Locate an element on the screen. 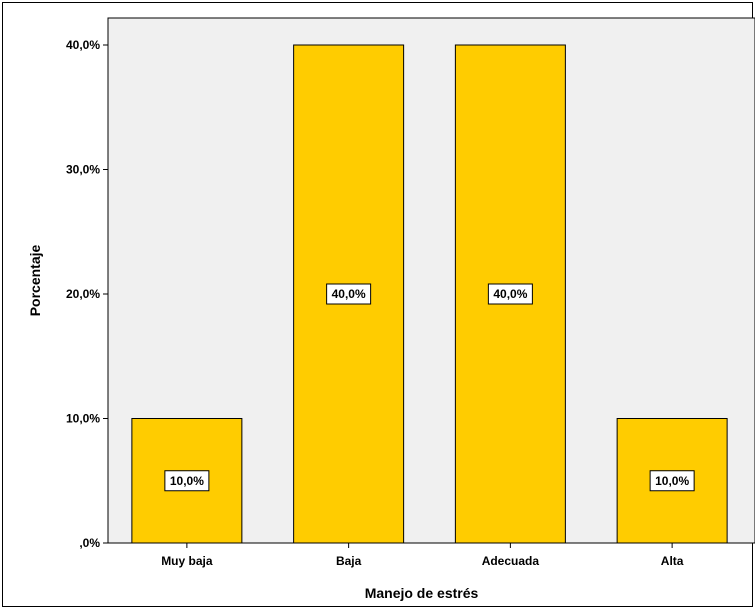 This screenshot has width=755, height=609. y-tick-label: 20,0% is located at coordinates (83, 294).